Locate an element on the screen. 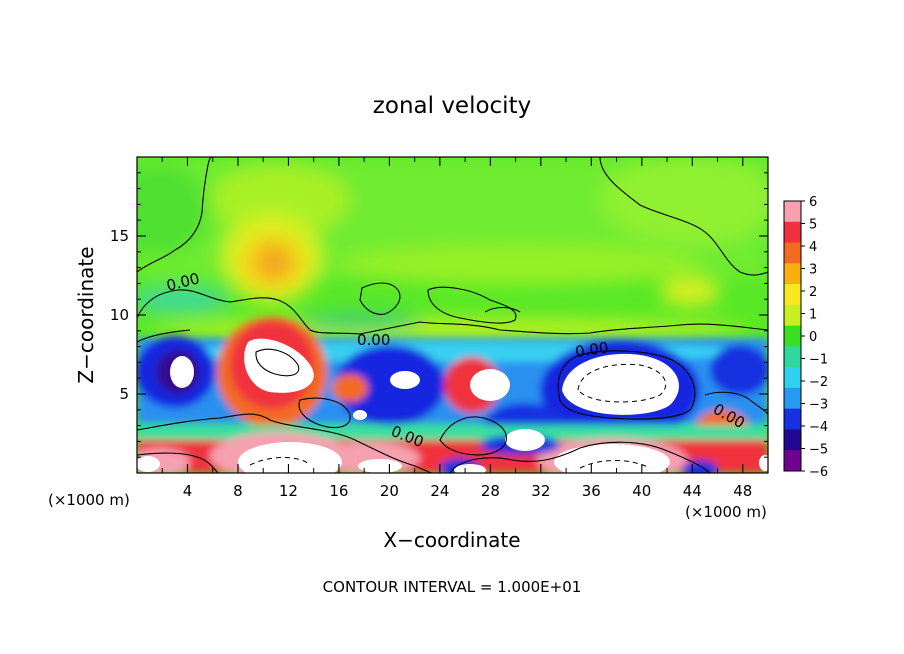  colorbar-tick-label: 2 is located at coordinates (813, 292).